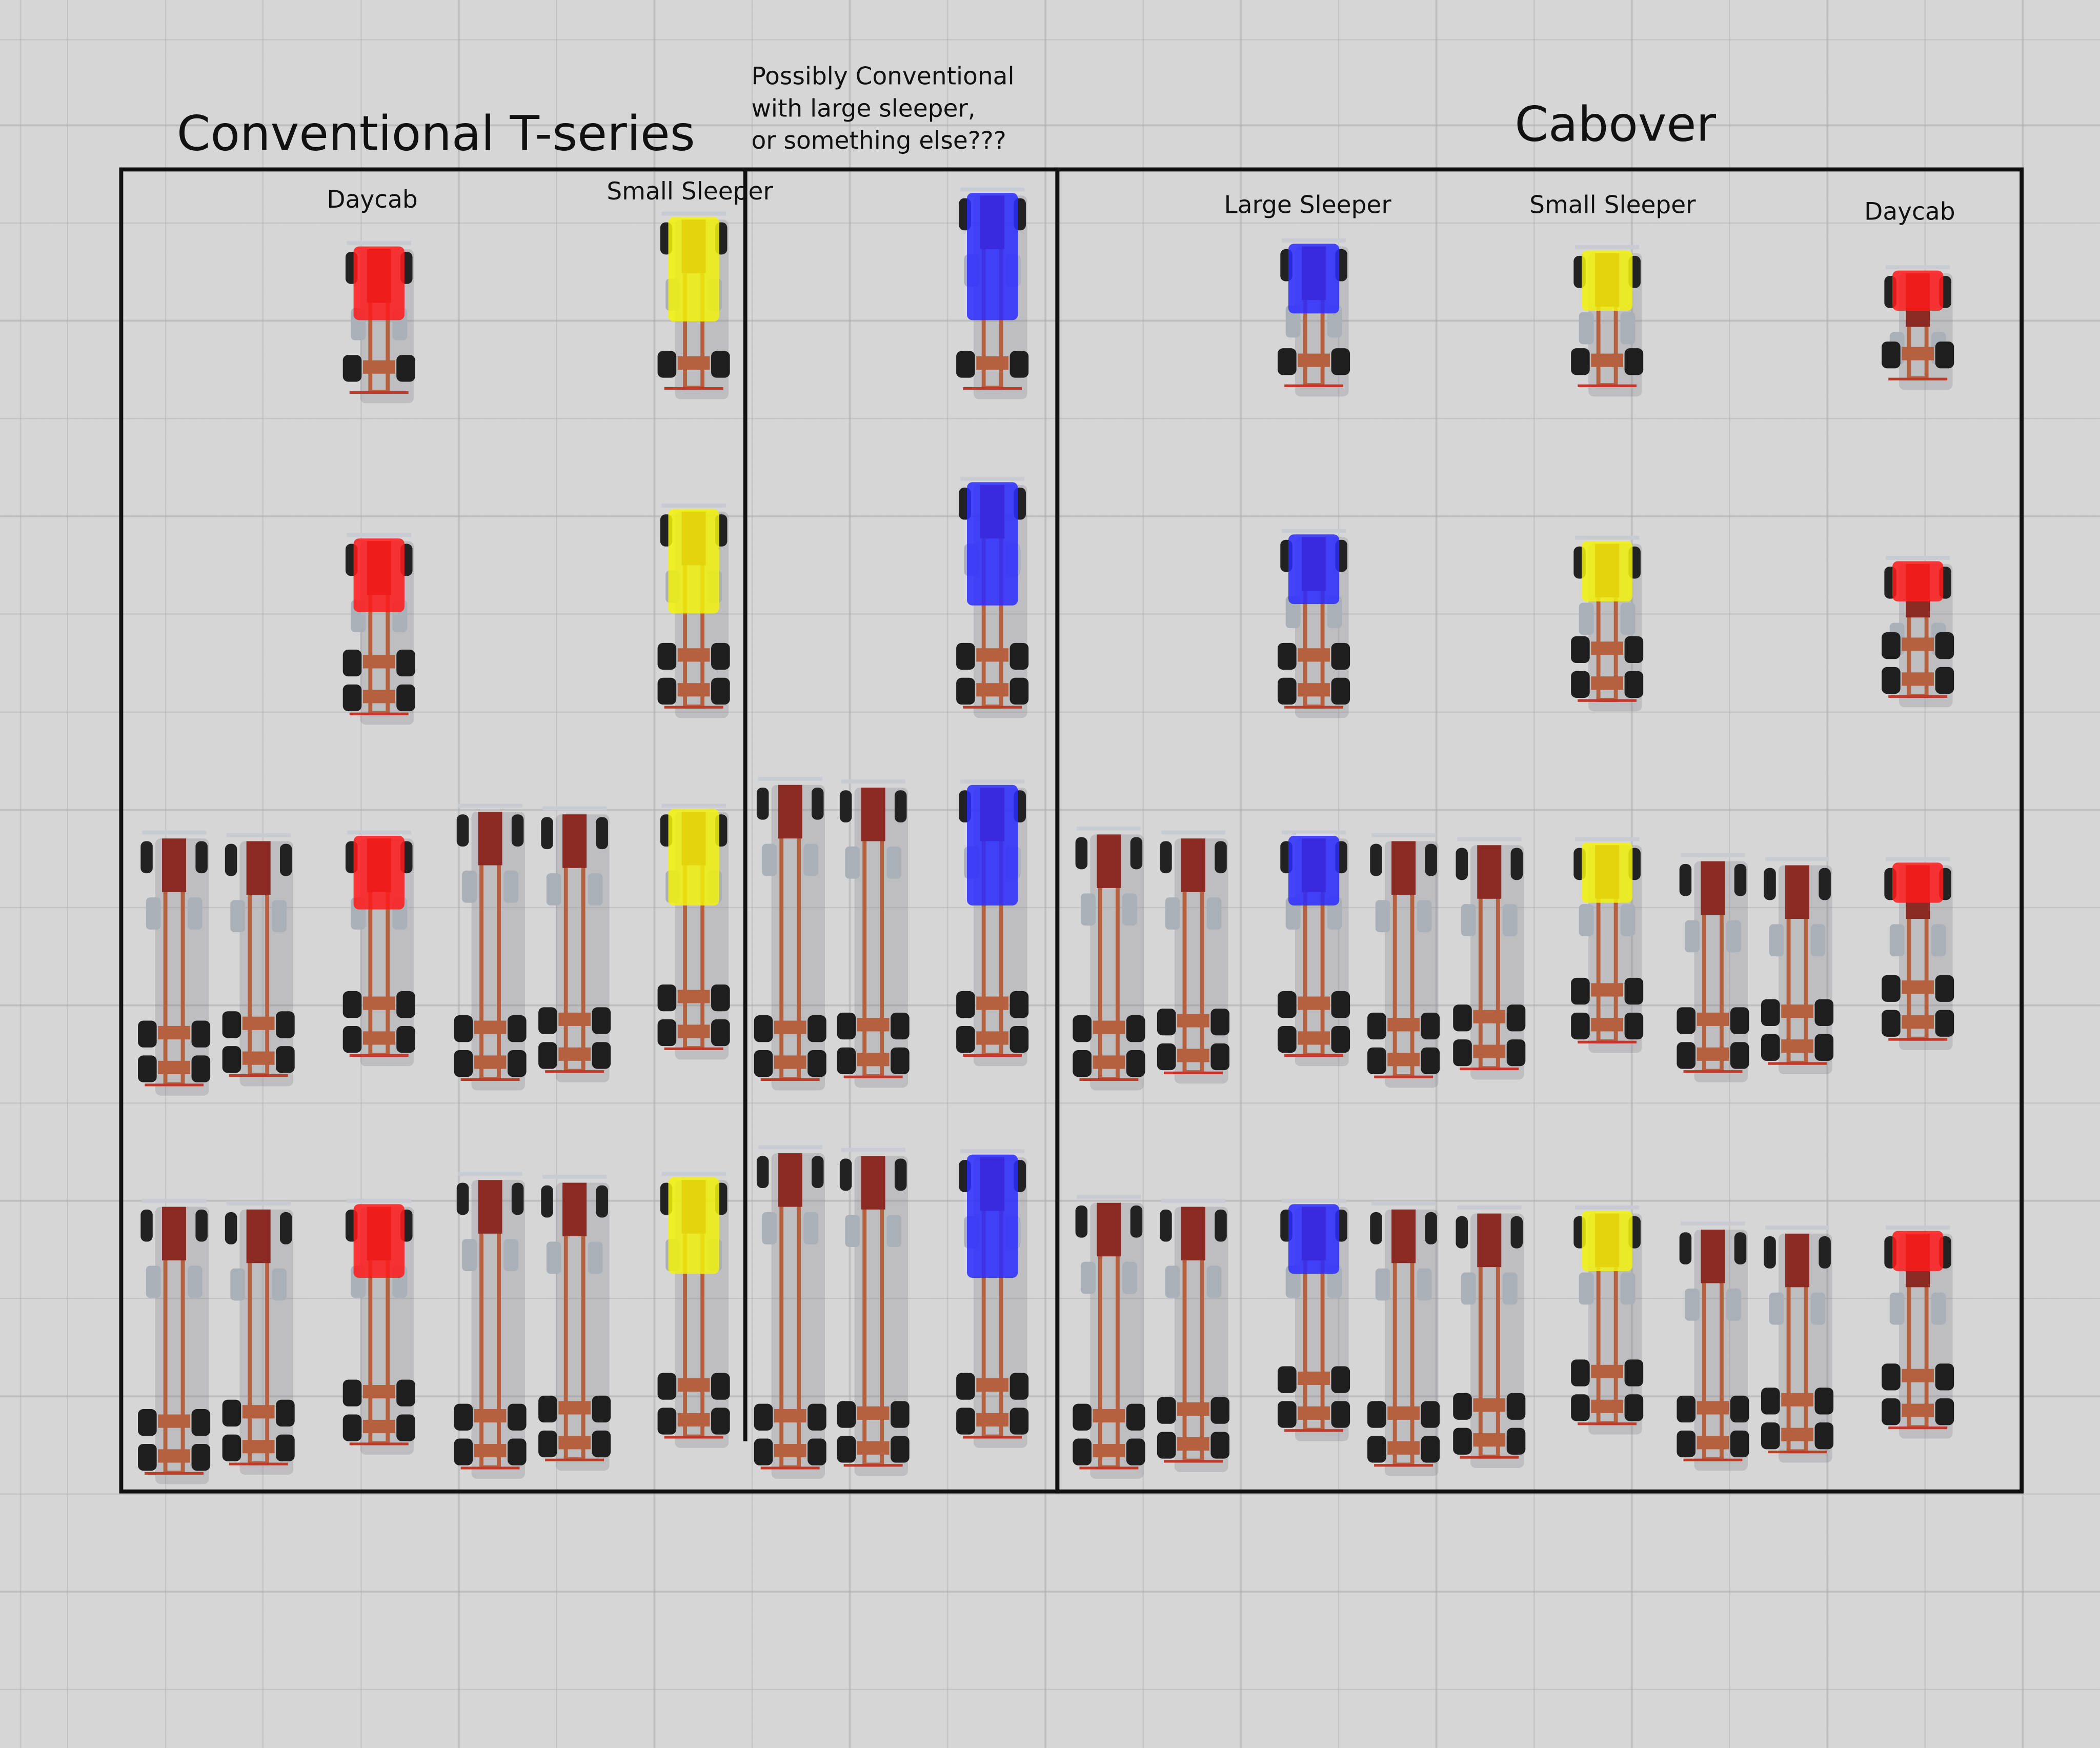  I want to click on note-line: with large sleeper,, so click(863, 109).